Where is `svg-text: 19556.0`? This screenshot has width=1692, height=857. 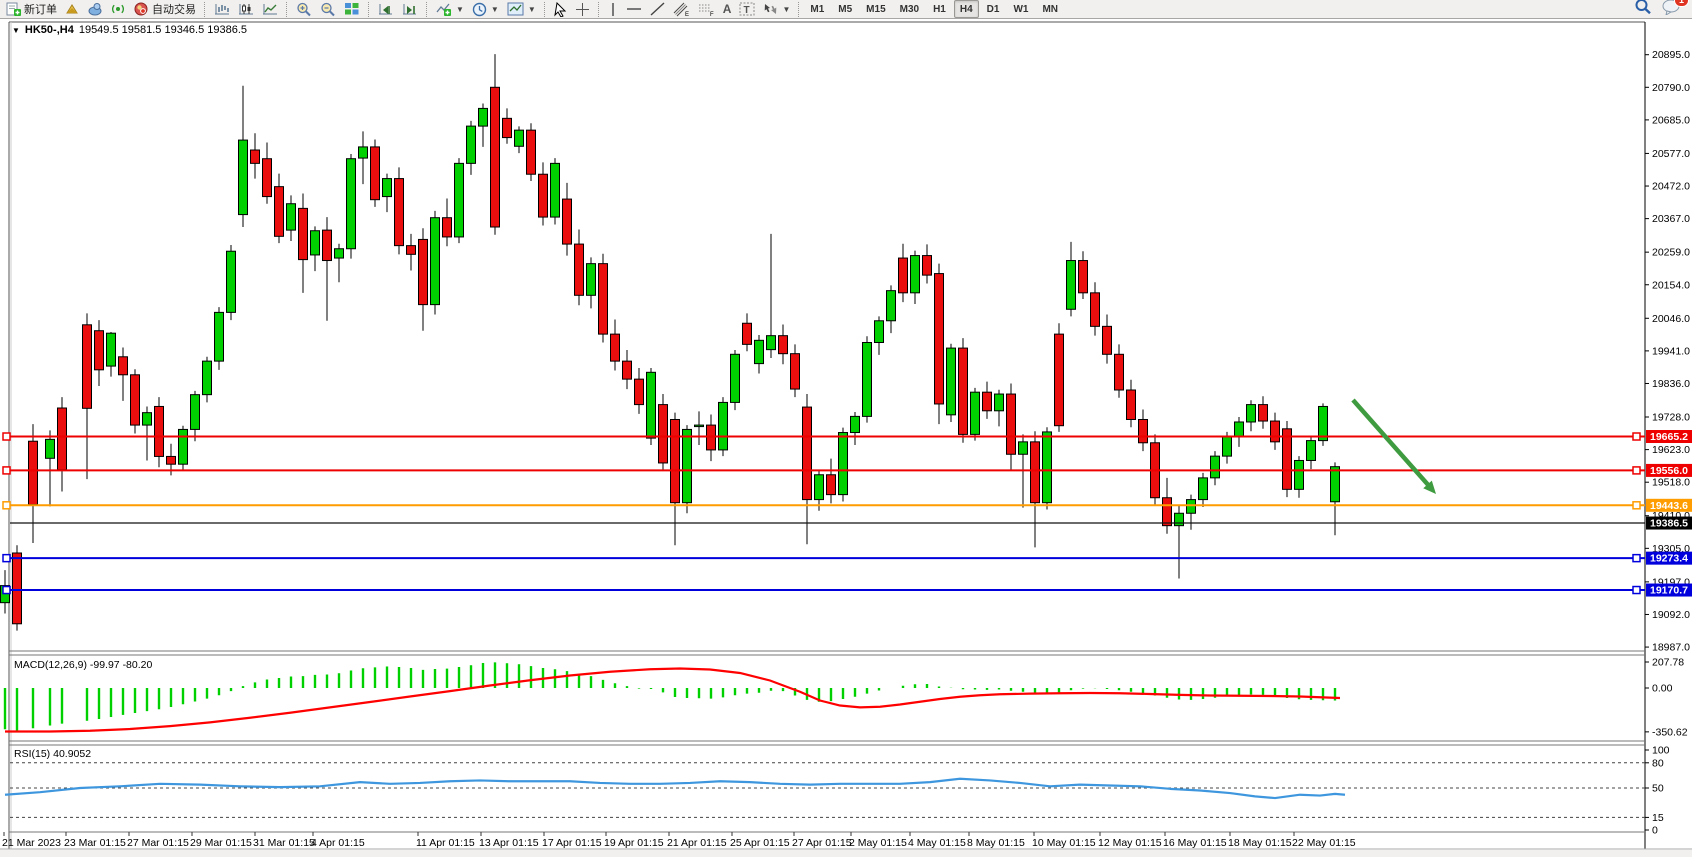
svg-text: 19556.0 is located at coordinates (1669, 471).